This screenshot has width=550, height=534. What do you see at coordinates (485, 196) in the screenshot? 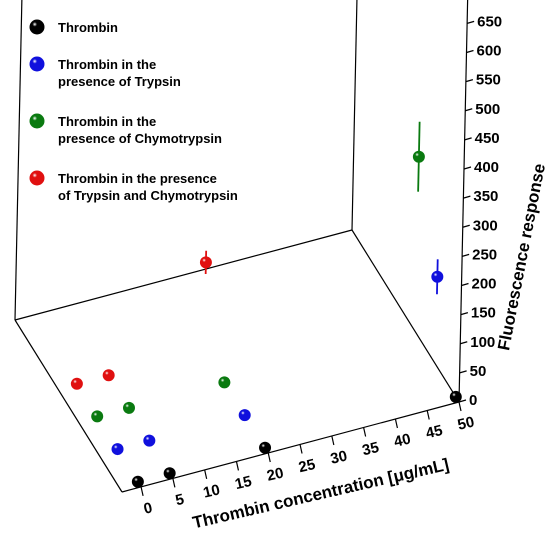
I see `z-tick-label: 350` at bounding box center [485, 196].